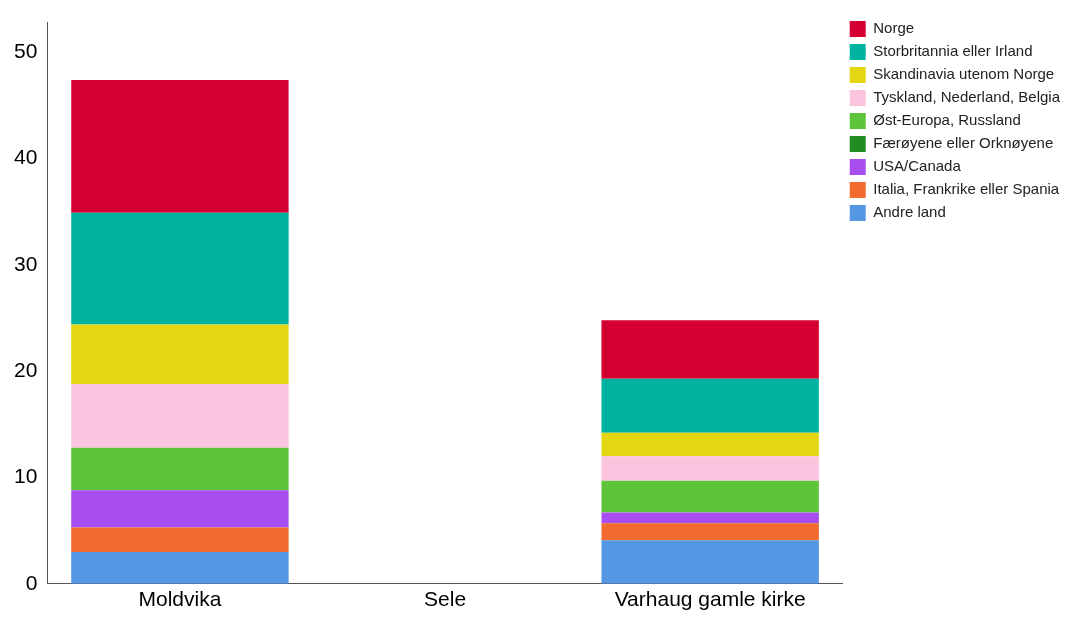 Image resolution: width=1070 pixels, height=617 pixels. What do you see at coordinates (26, 263) in the screenshot?
I see `y-tick-label: 30` at bounding box center [26, 263].